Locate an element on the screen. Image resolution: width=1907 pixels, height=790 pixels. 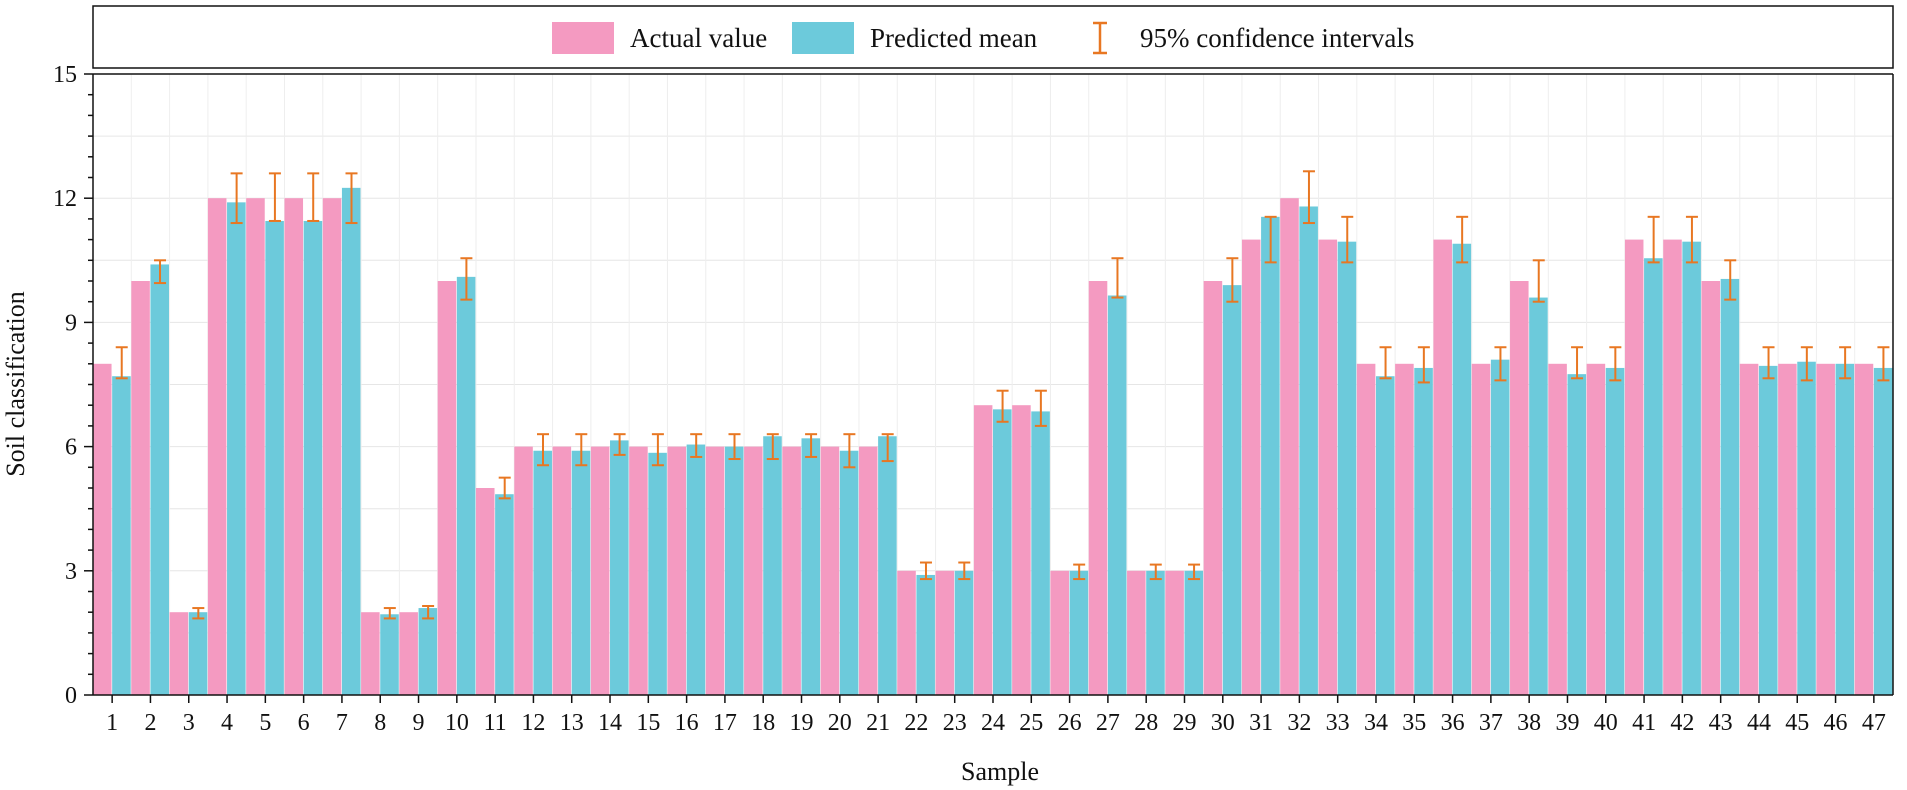
x-tick-label: 43 is located at coordinates (1721, 723).